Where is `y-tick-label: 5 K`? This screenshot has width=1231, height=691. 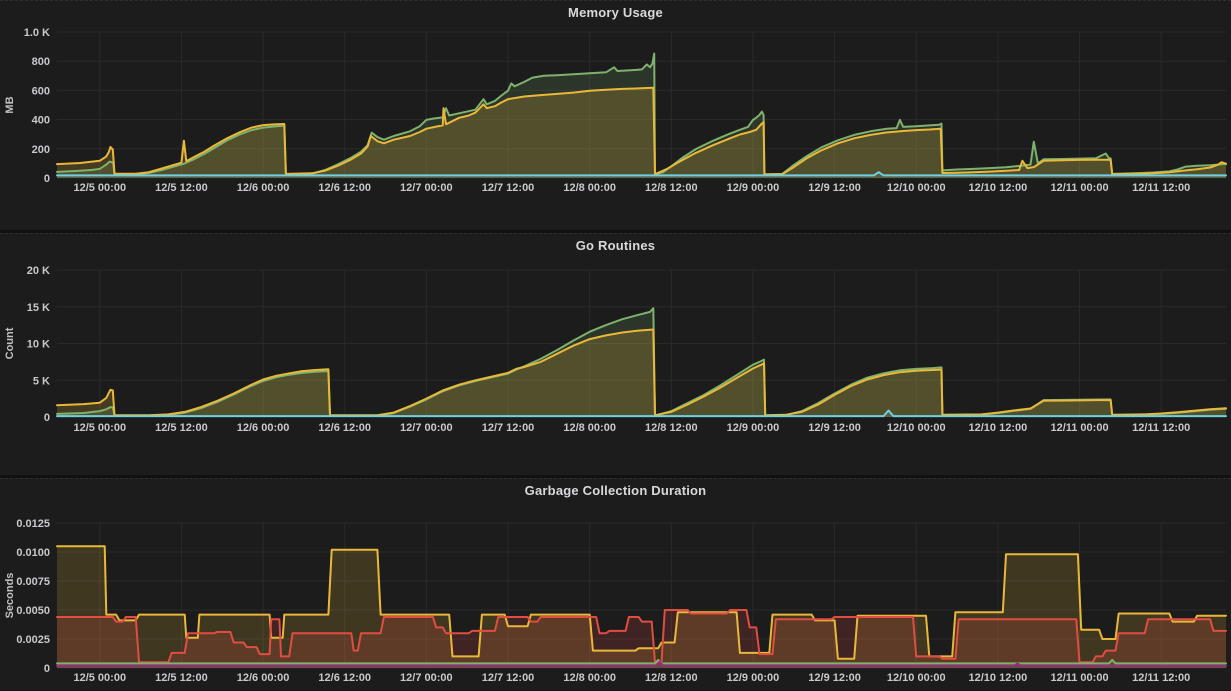 y-tick-label: 5 K is located at coordinates (41, 381).